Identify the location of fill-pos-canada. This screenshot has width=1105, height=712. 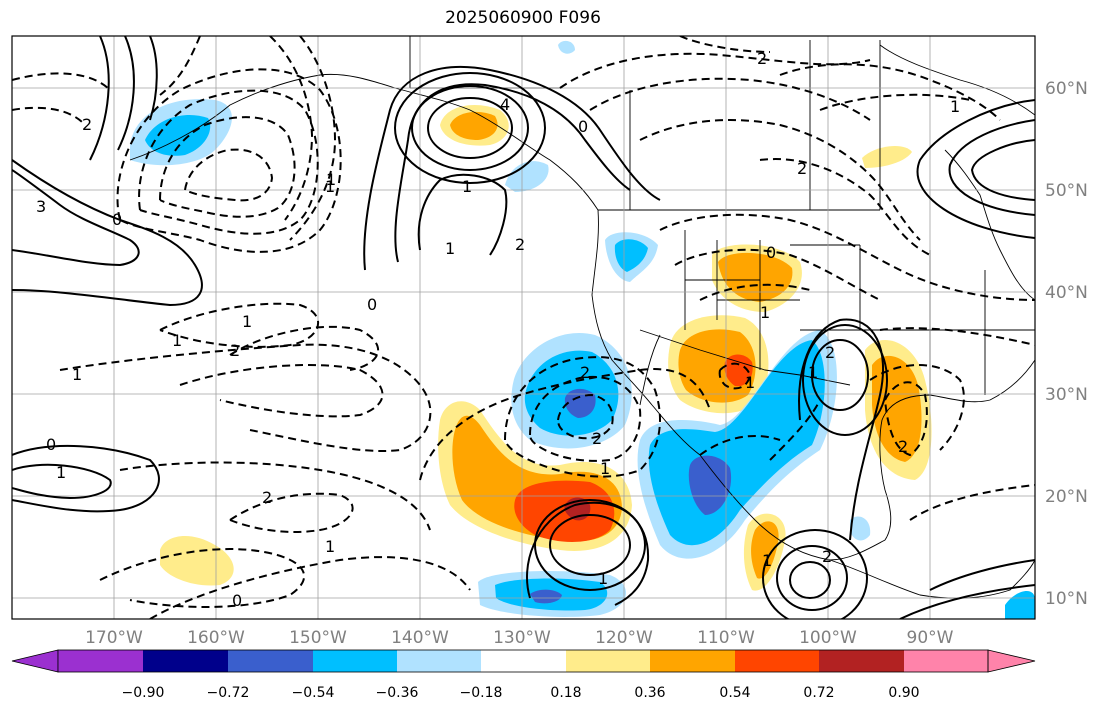
(887, 157).